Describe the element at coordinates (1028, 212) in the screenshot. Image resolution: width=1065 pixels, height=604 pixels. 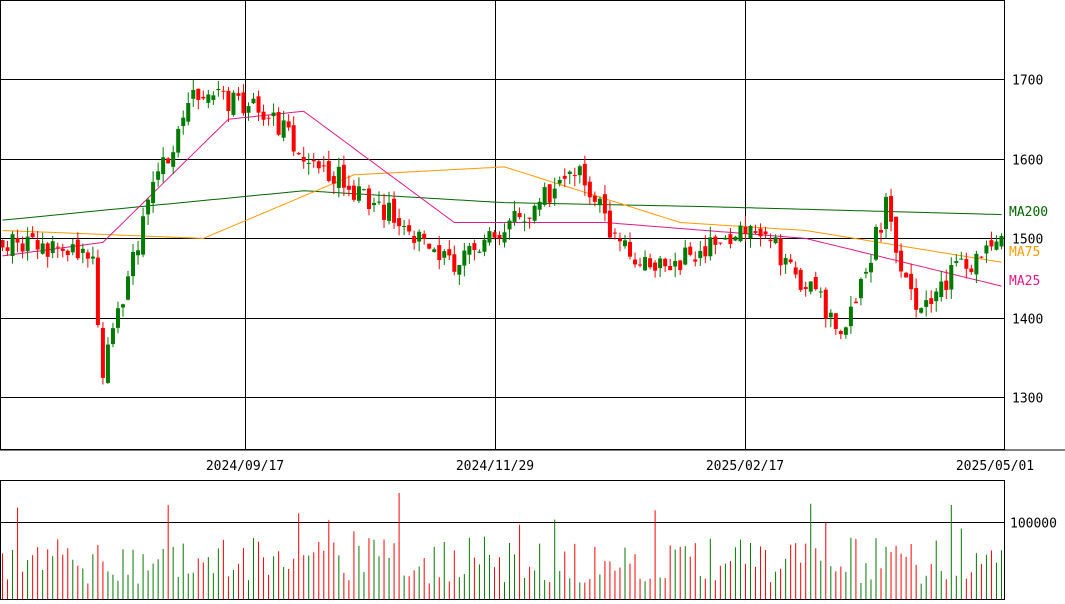
I see `ma200-label: MA200` at that location.